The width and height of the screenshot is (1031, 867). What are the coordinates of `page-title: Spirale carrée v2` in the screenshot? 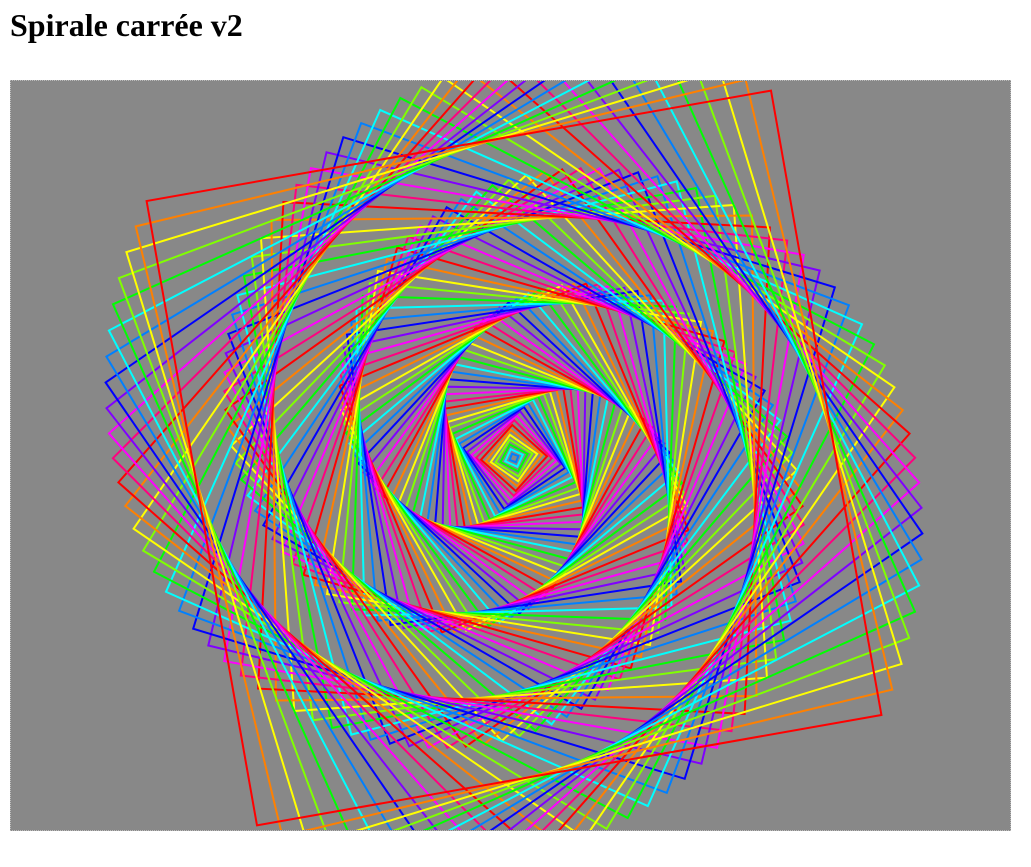 It's located at (126, 25).